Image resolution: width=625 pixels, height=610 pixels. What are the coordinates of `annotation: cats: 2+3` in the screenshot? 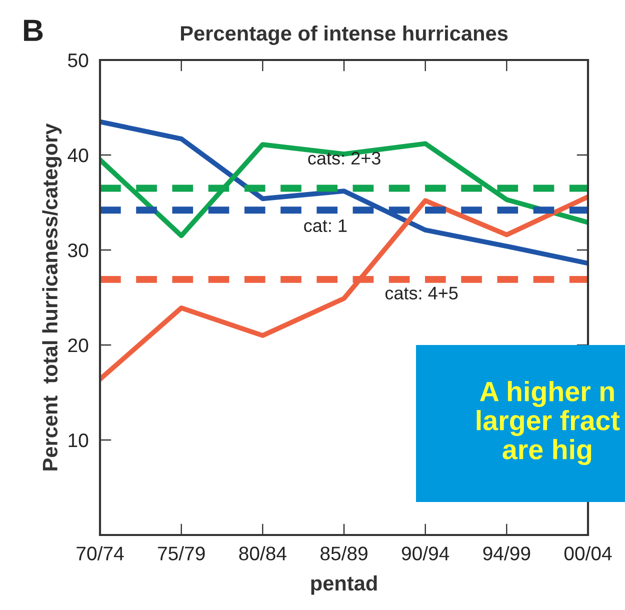 It's located at (344, 158).